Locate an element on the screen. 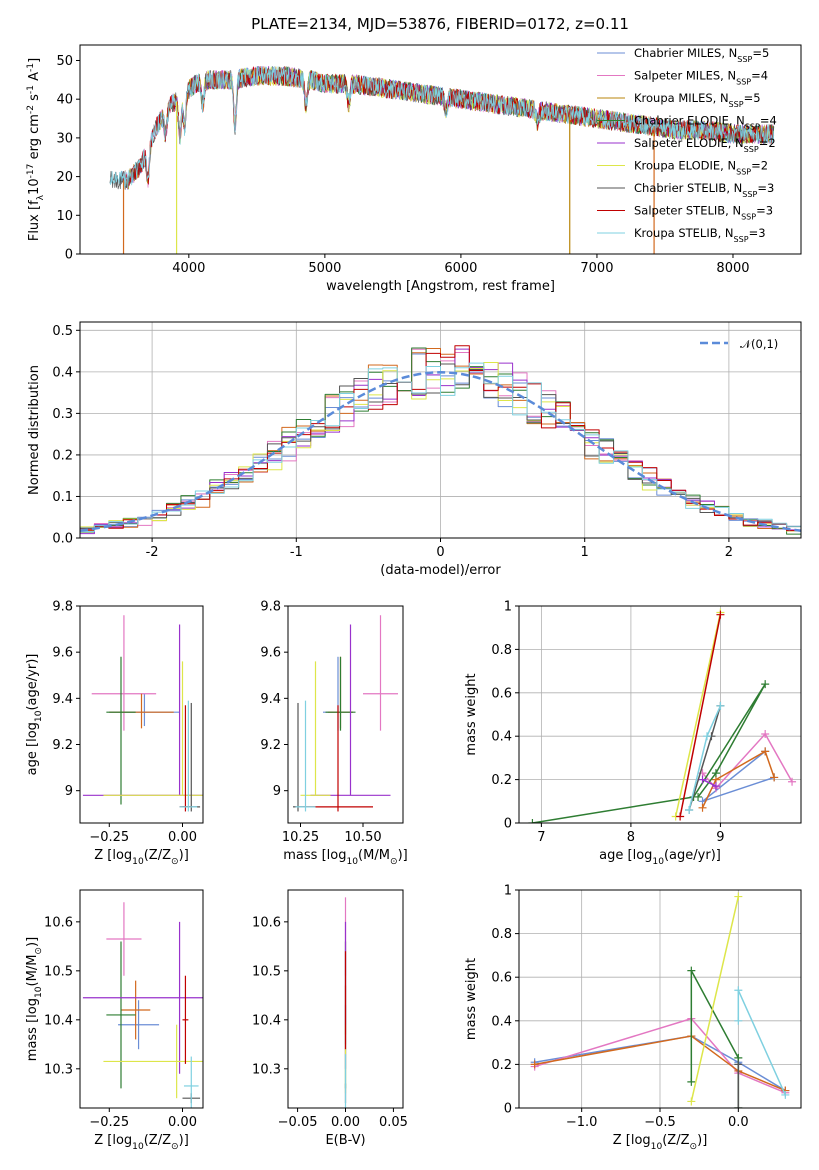  x-tick-label: 0 is located at coordinates (440, 552).